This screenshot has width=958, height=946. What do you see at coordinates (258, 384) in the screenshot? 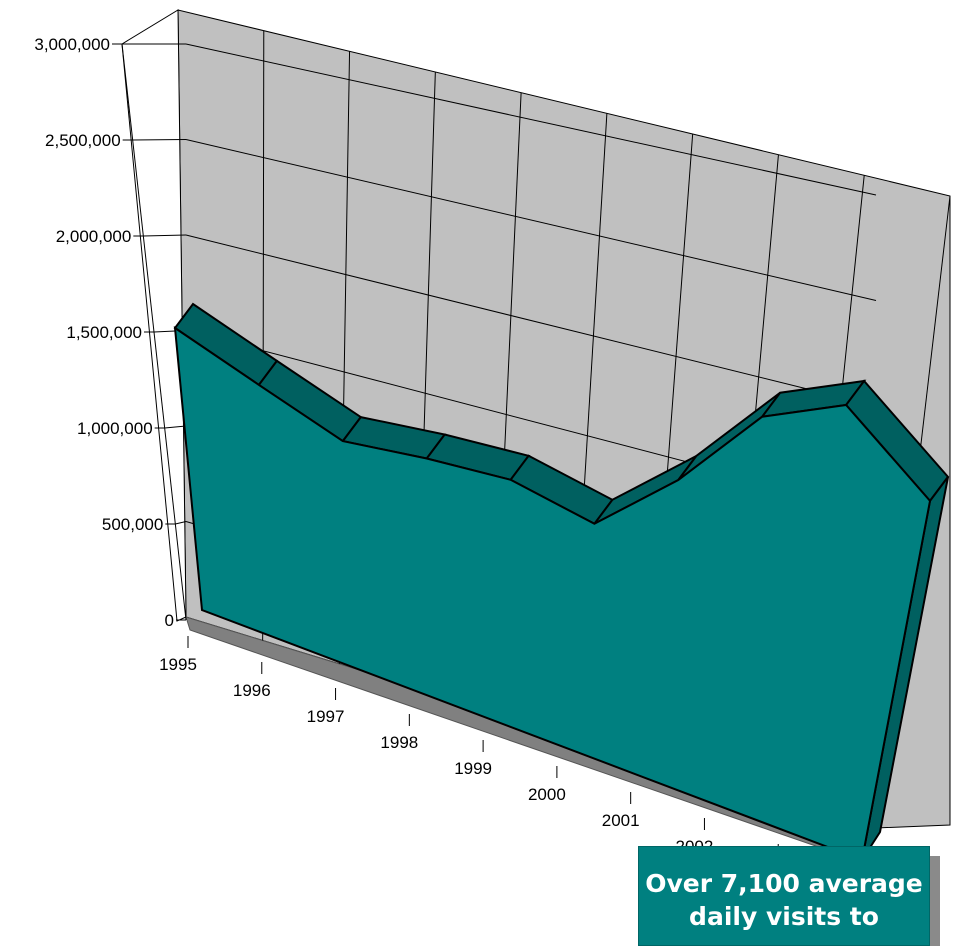
I see `data-point-1996` at bounding box center [258, 384].